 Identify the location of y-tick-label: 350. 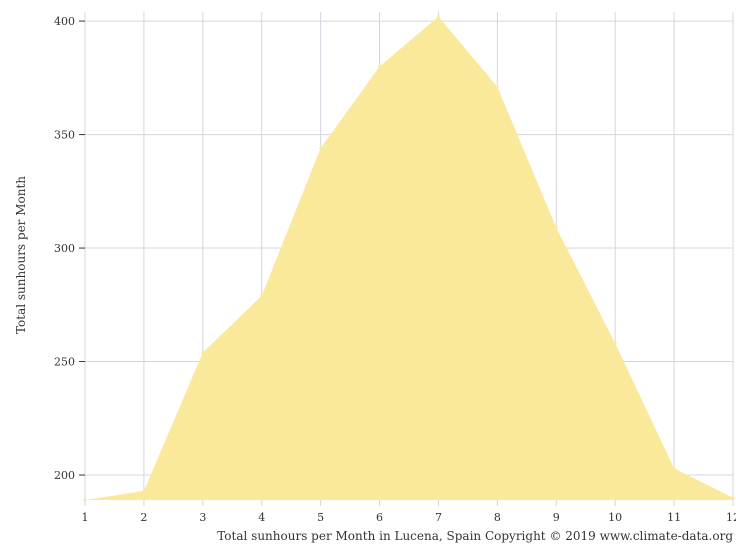
(64, 135).